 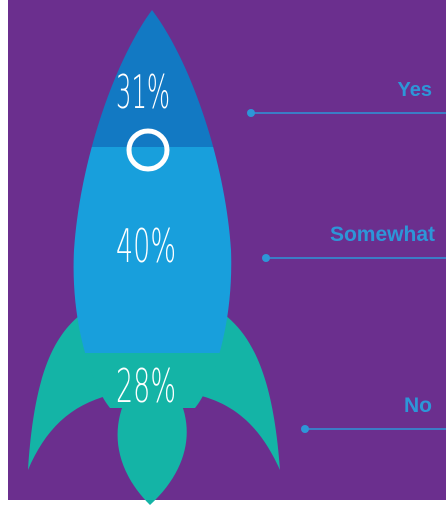 What do you see at coordinates (148, 150) in the screenshot?
I see `porthole-icon` at bounding box center [148, 150].